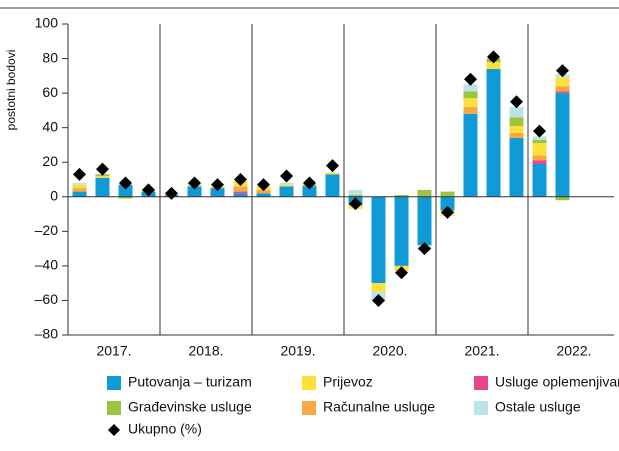  I want to click on legend-label: Računalne usluge, so click(379, 407).